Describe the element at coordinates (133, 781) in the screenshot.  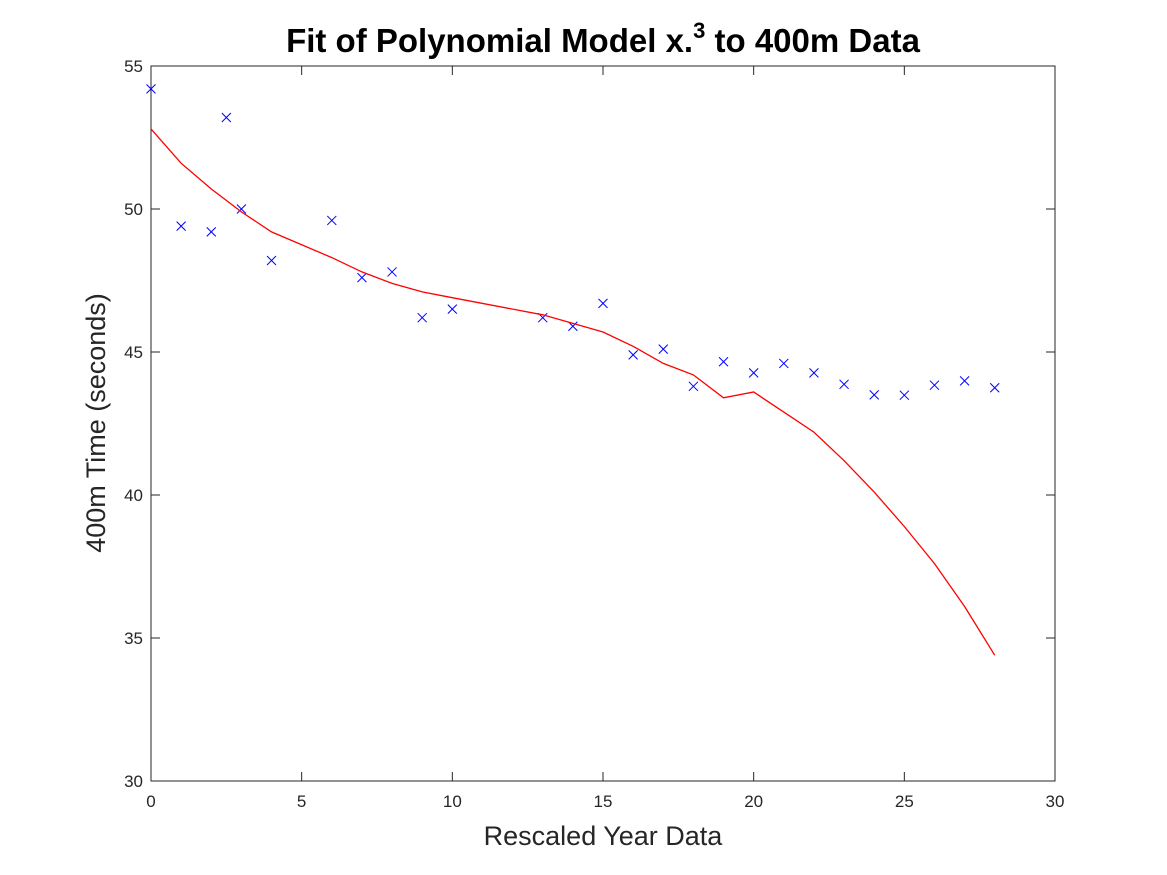
I see `y-tick-label: 30` at that location.